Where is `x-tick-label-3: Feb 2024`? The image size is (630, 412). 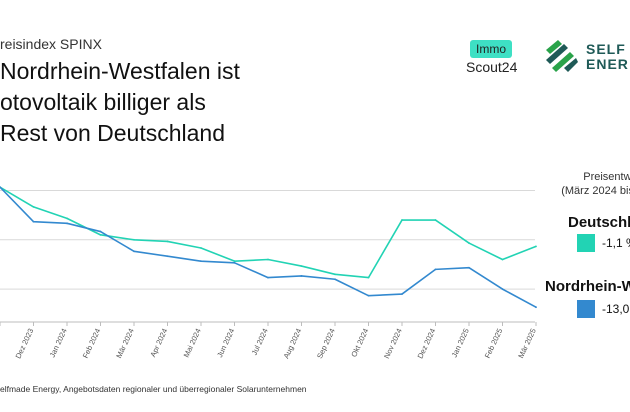
x-tick-label-3: Feb 2024 is located at coordinates (92, 343).